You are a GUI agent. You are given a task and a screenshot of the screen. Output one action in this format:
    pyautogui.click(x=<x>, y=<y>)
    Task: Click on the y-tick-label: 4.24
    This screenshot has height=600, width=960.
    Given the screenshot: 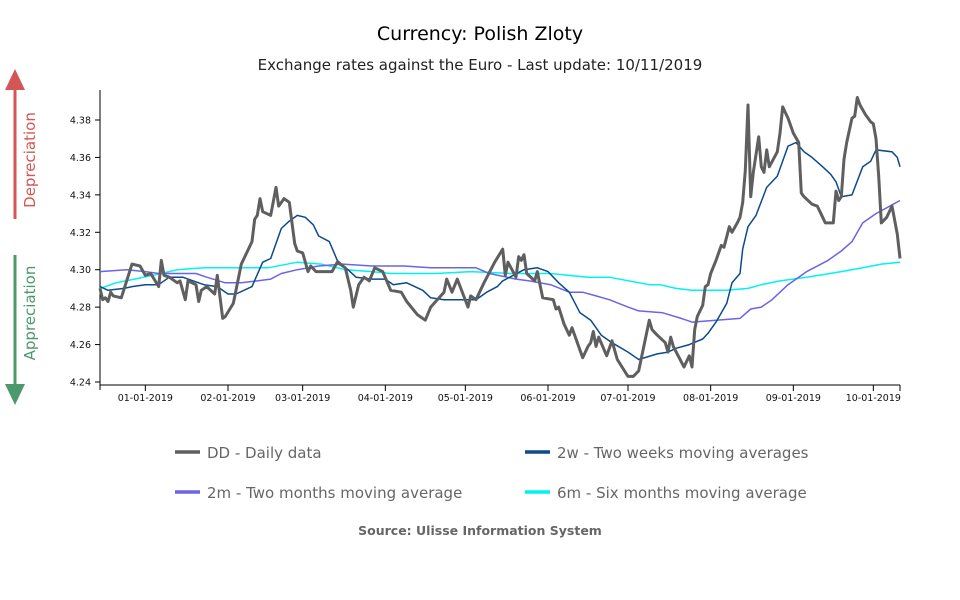 What is the action you would take?
    pyautogui.click(x=80, y=383)
    